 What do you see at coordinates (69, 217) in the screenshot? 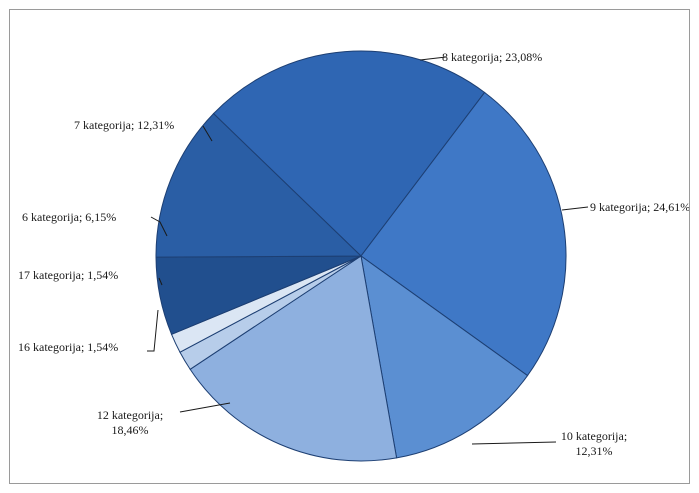
I see `slice-label: 6 kategorija; 6,15%` at bounding box center [69, 217].